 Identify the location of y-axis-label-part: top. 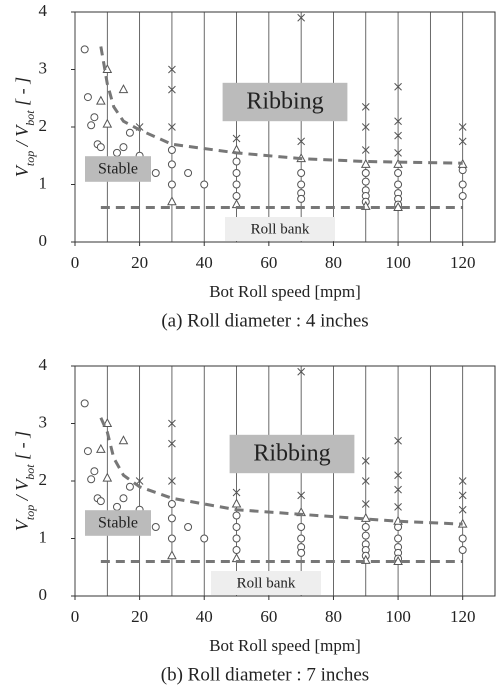
(30, 512).